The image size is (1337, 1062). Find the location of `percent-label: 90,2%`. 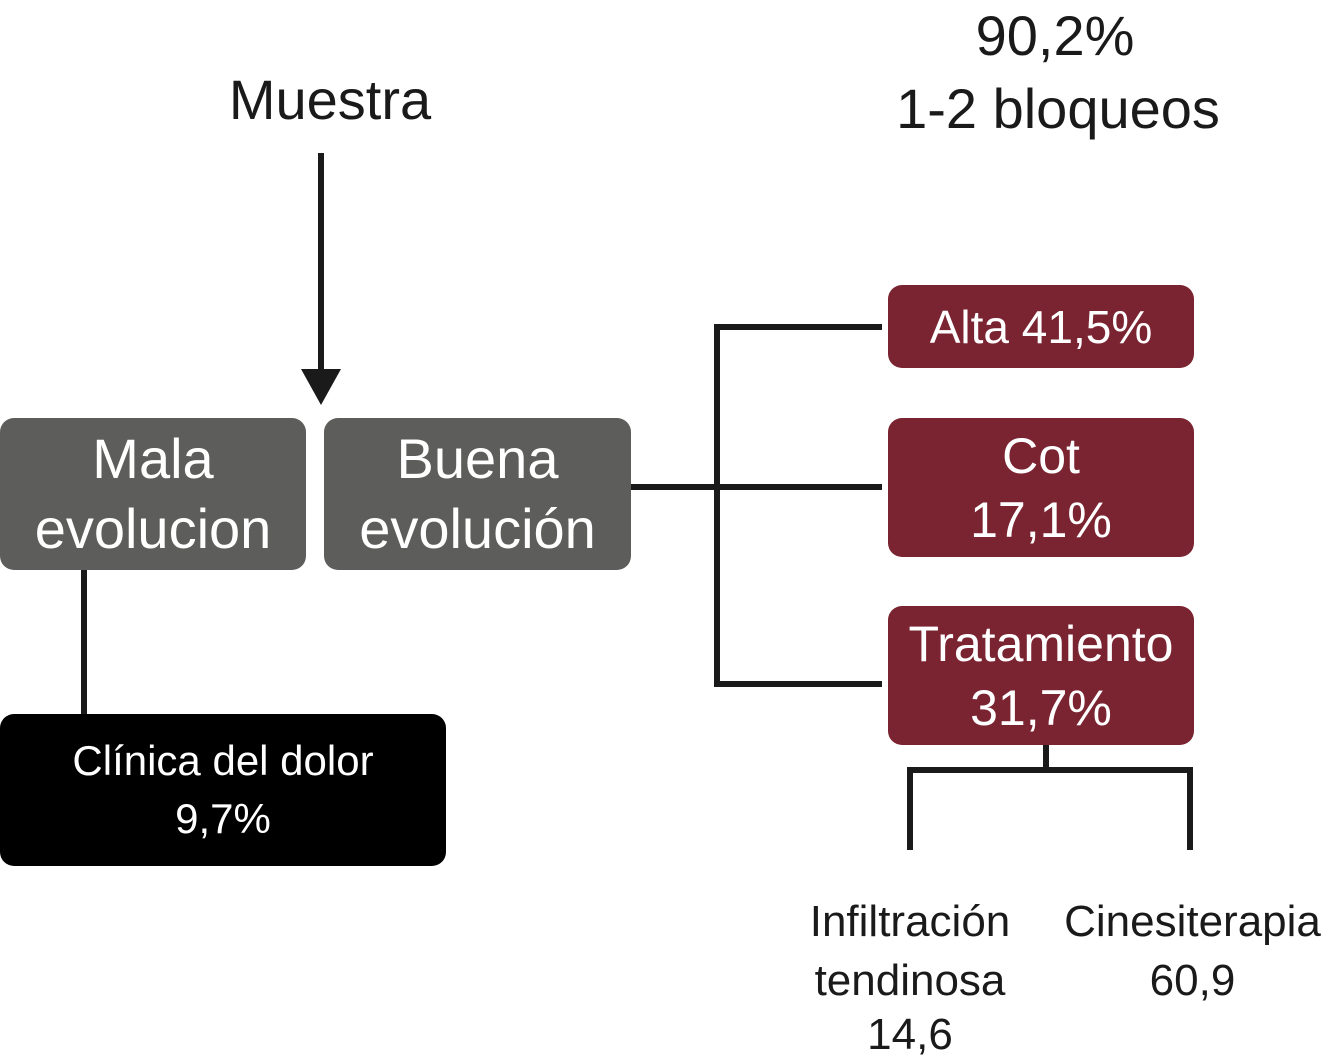

percent-label: 90,2% is located at coordinates (1055, 35).